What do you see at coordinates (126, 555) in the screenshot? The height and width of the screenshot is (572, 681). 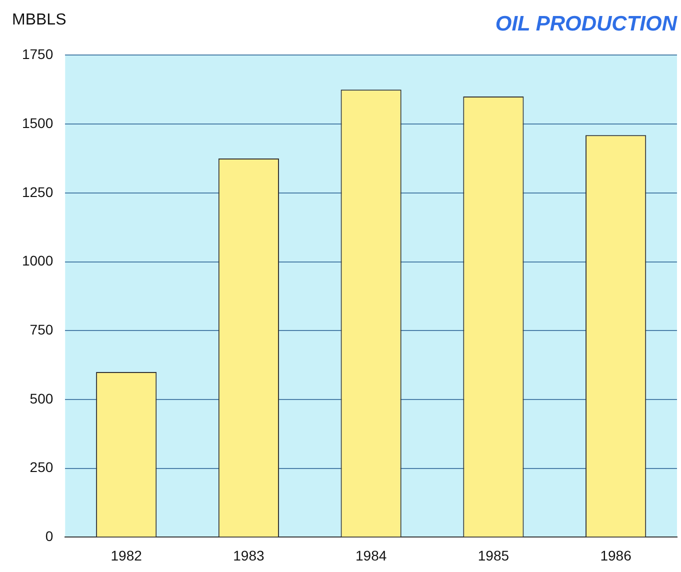 I see `x-tick-label: 1982` at bounding box center [126, 555].